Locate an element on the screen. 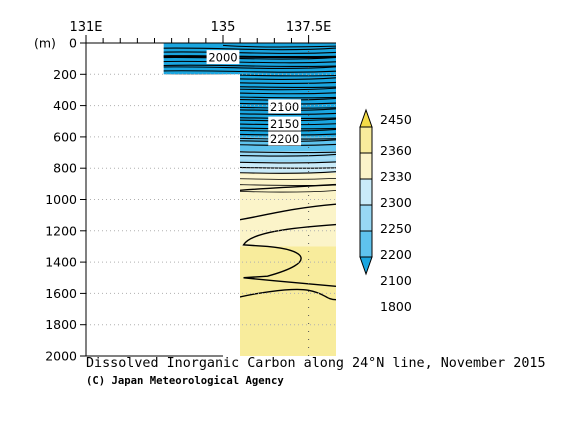 The image size is (570, 423). y-tick-label: 1800 is located at coordinates (61, 324).